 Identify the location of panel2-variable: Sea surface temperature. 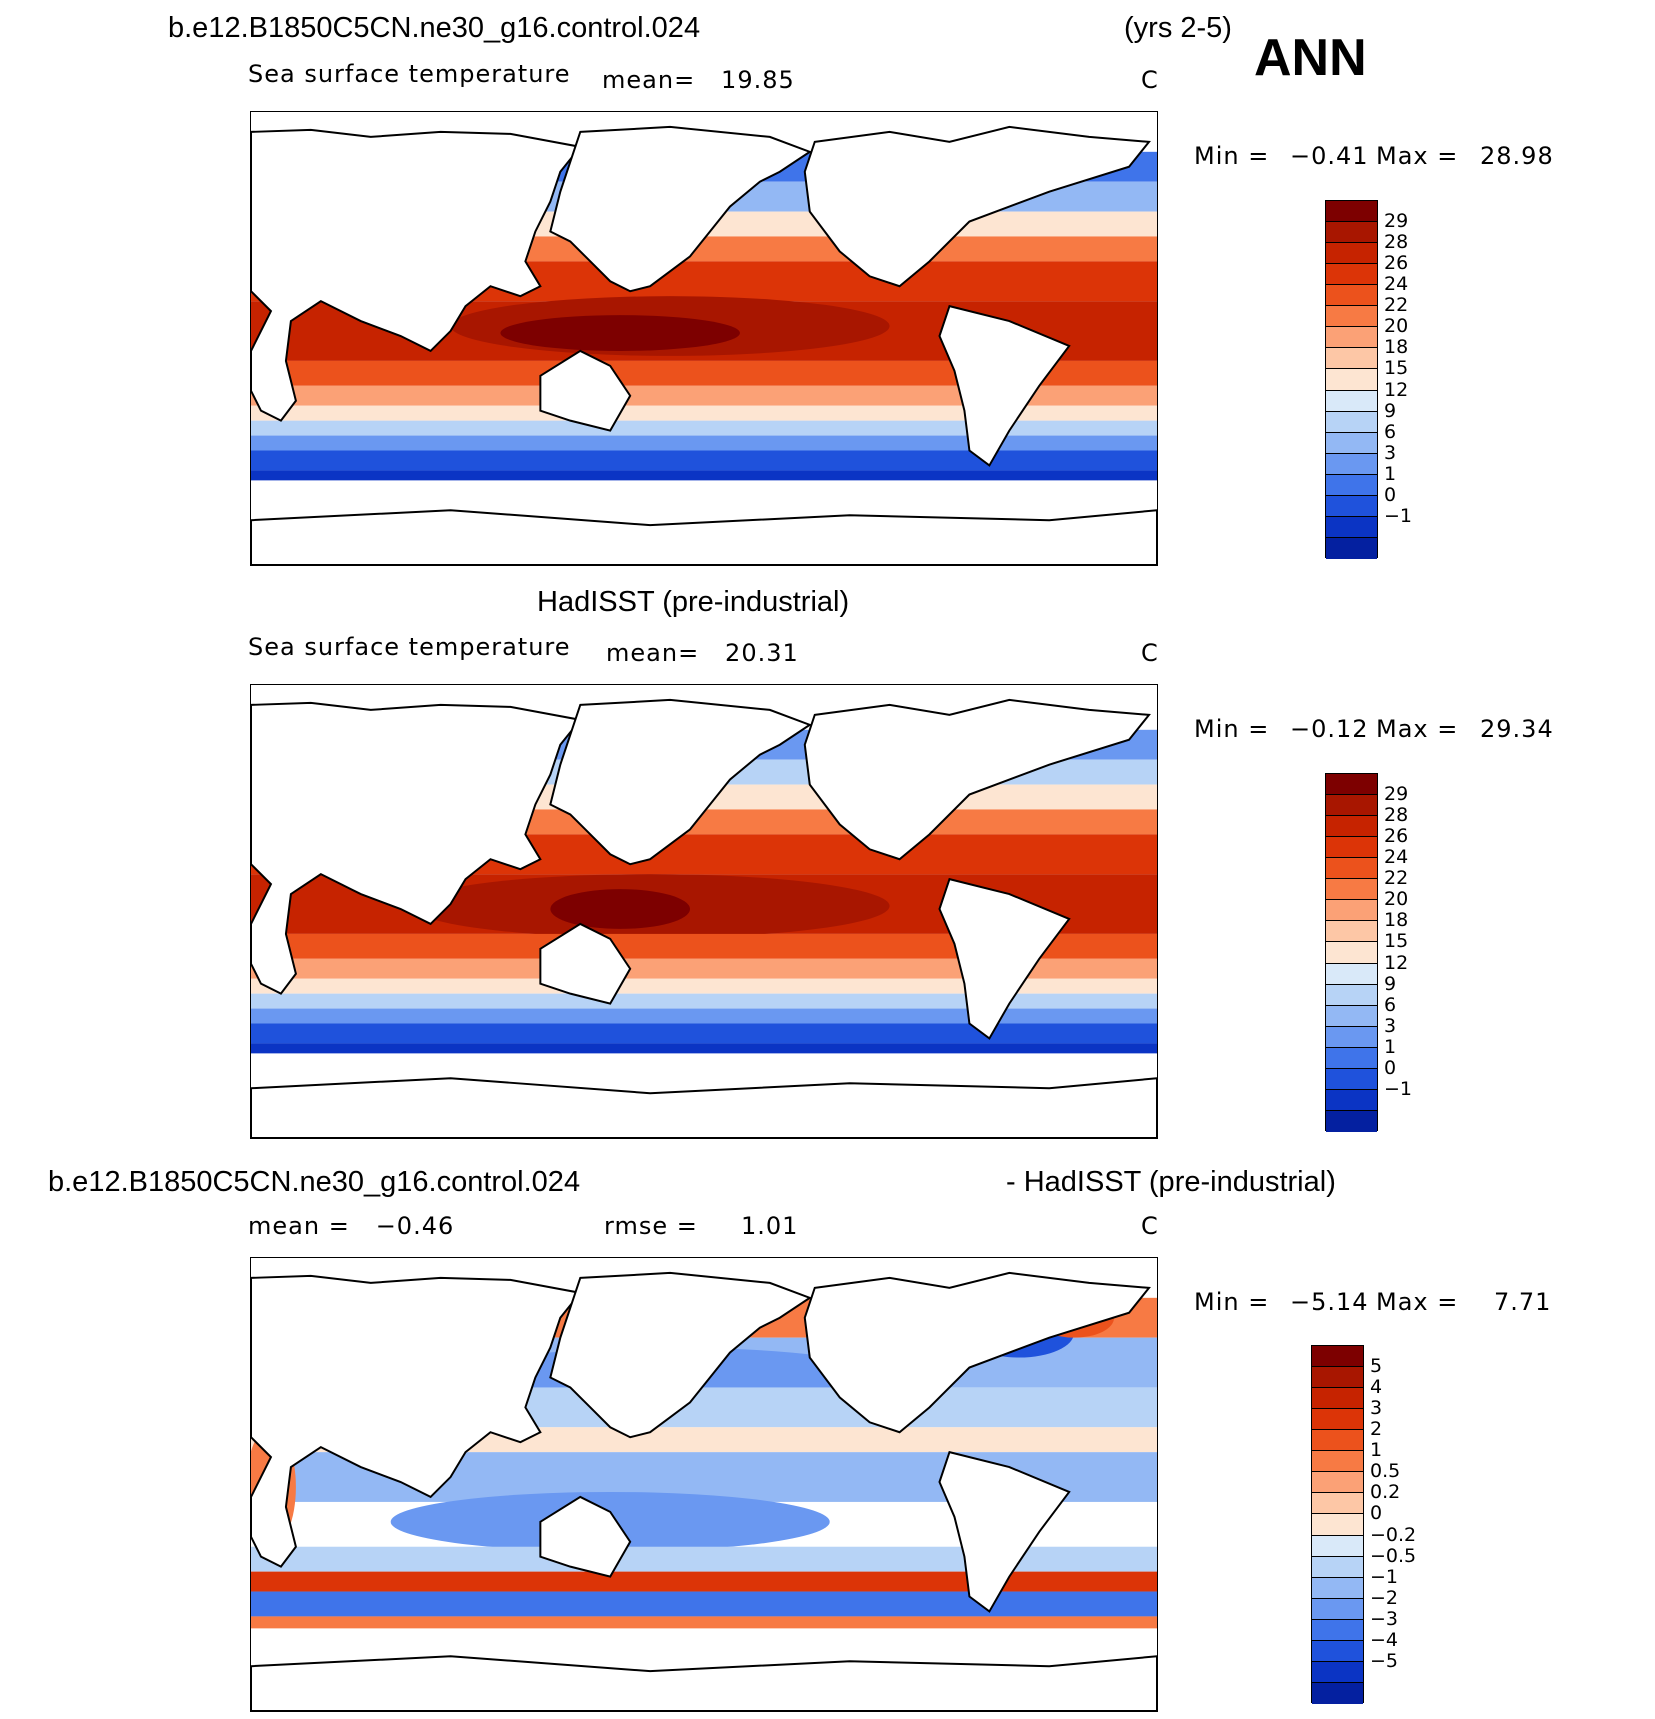
(409, 647).